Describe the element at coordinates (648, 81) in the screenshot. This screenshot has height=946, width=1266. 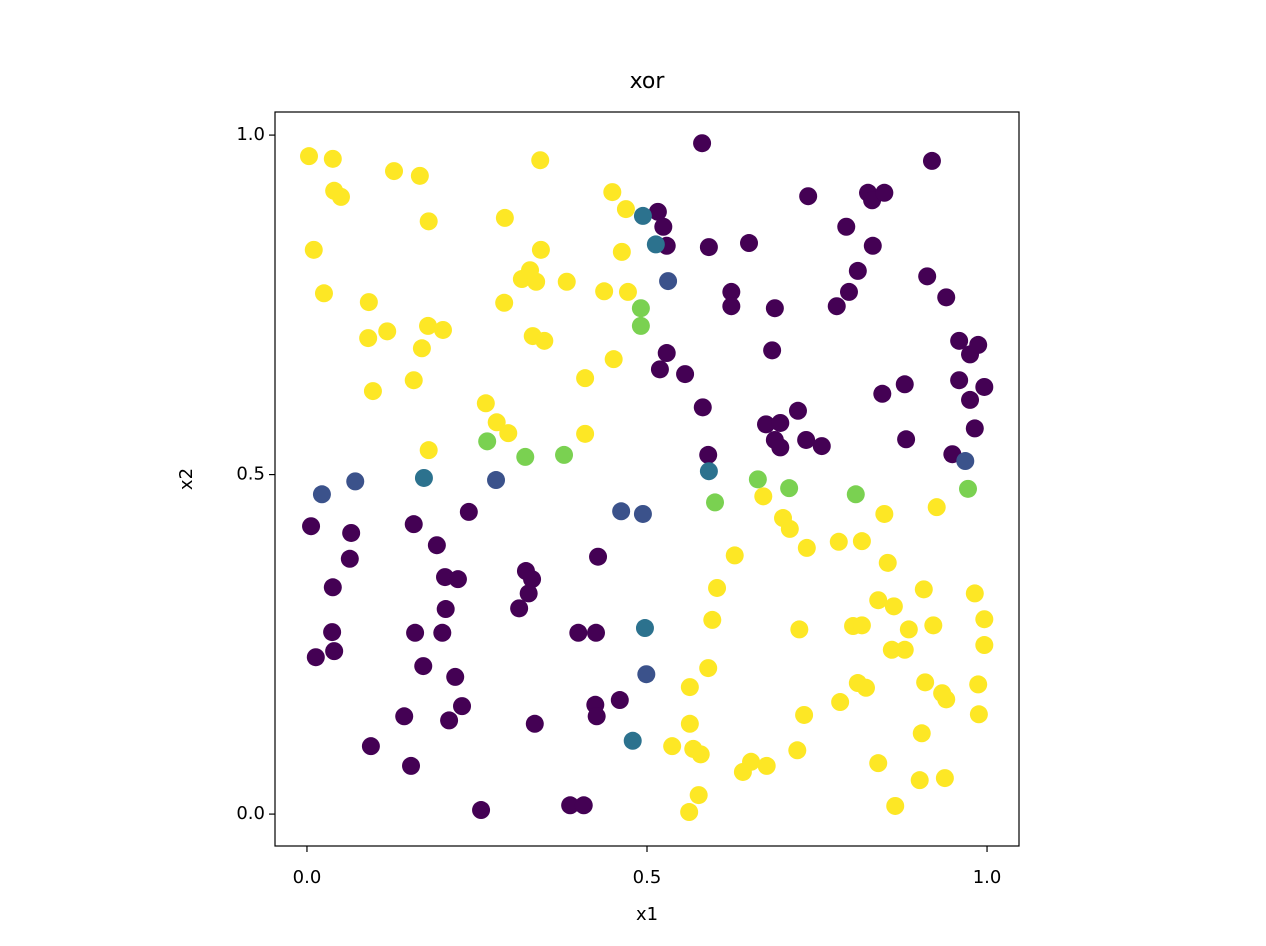
I see `chart-title: xor` at that location.